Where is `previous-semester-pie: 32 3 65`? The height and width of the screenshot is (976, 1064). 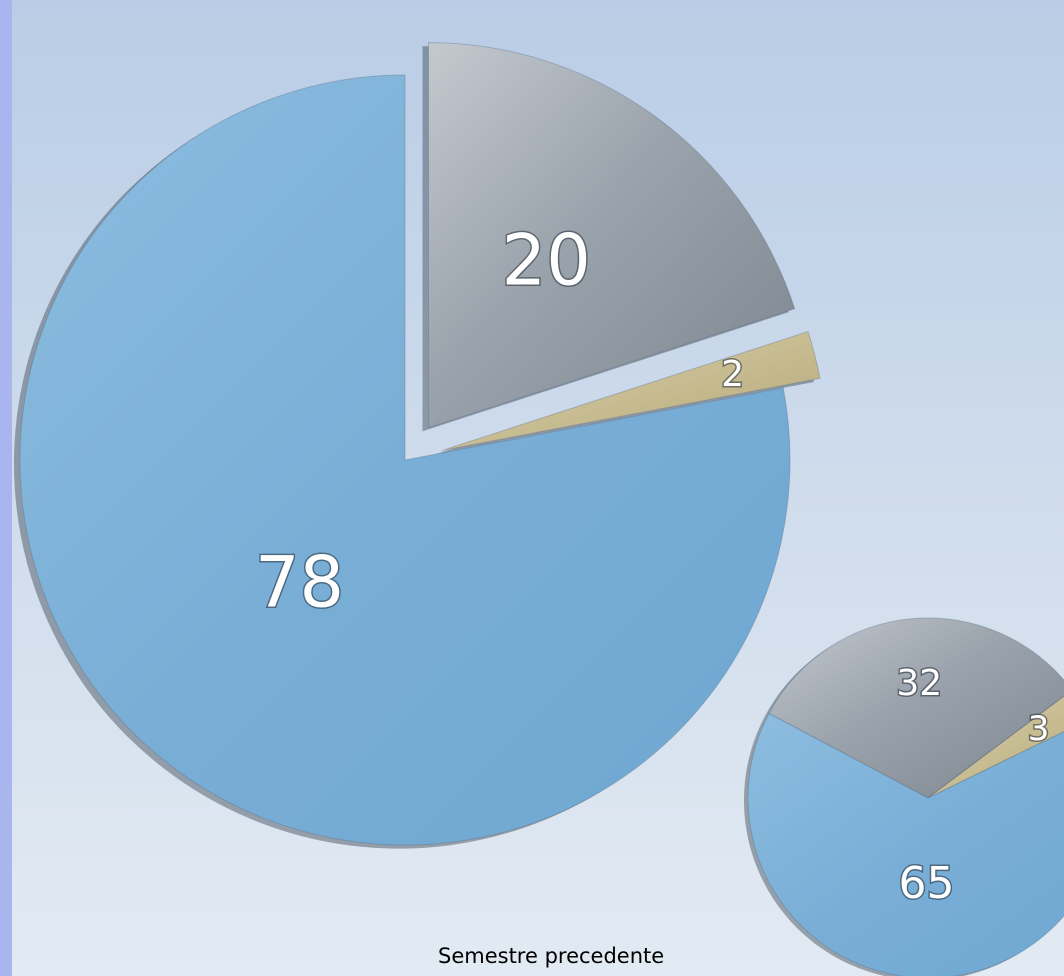
previous-semester-pie: 32 3 65 is located at coordinates (904, 796).